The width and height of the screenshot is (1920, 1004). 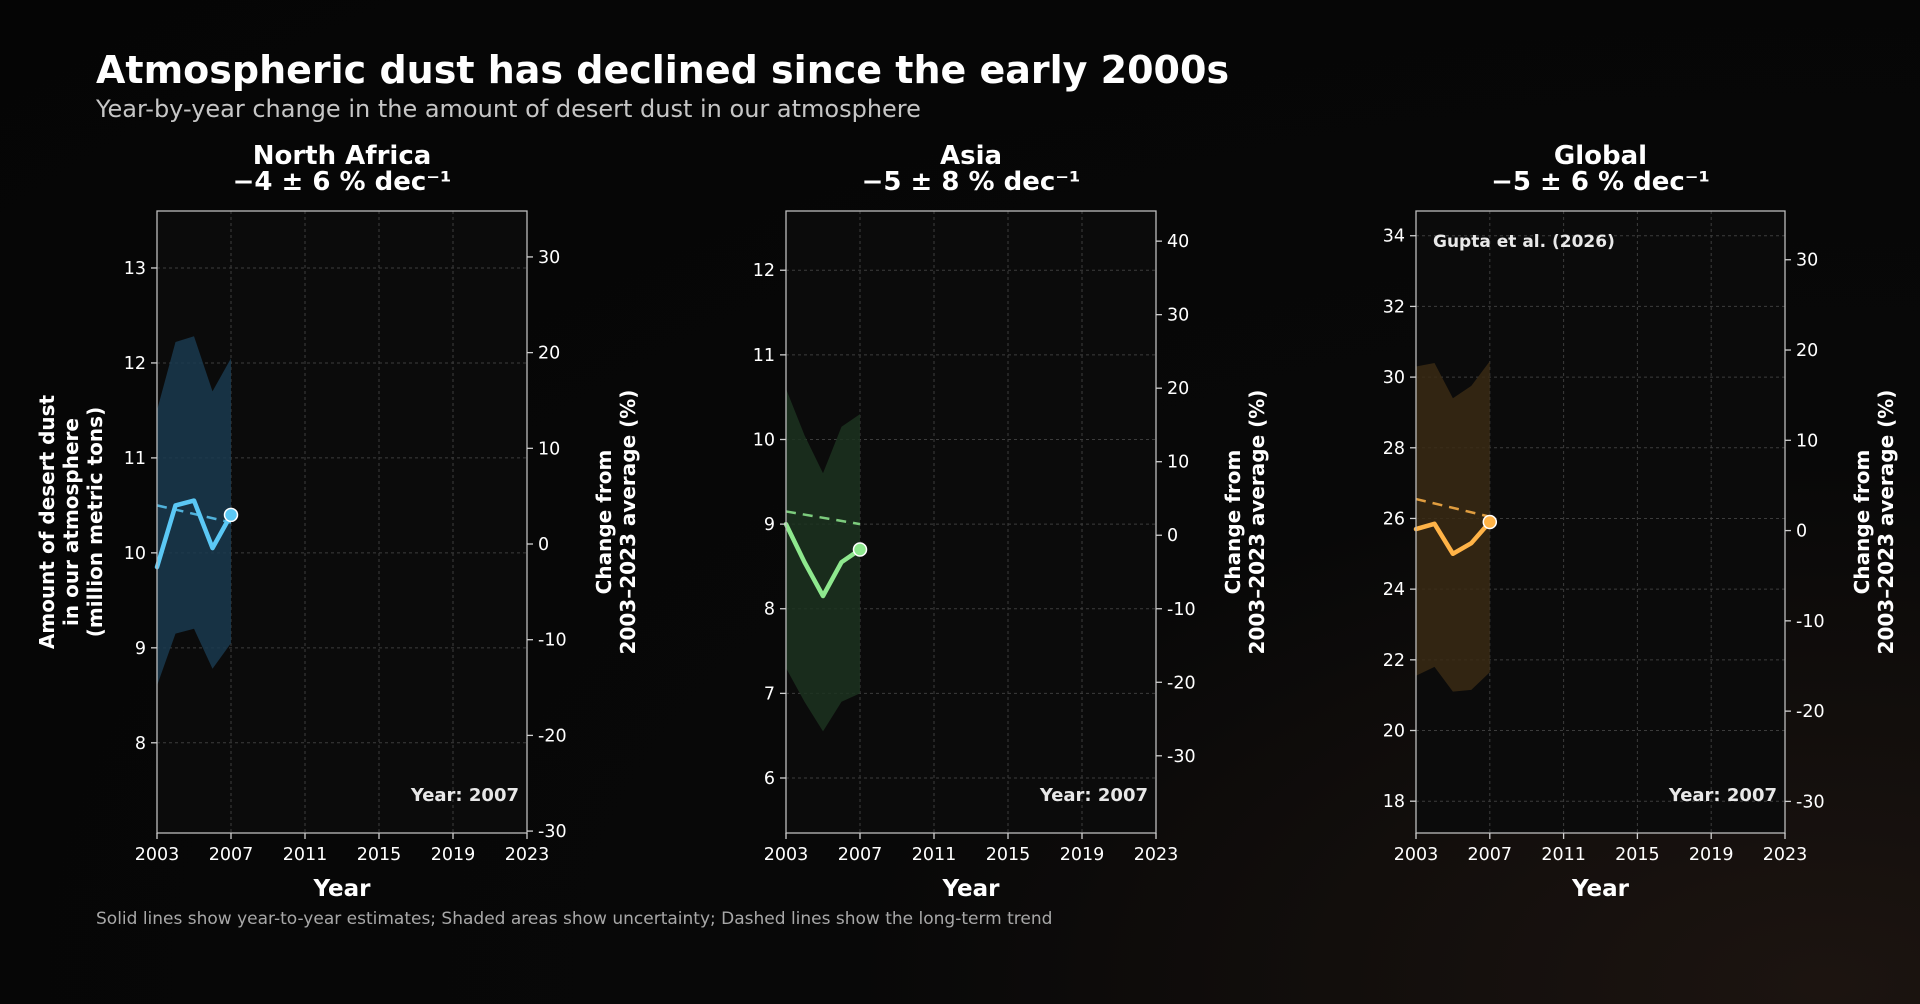 I want to click on y-tick-label: 28, so click(x=1394, y=449).